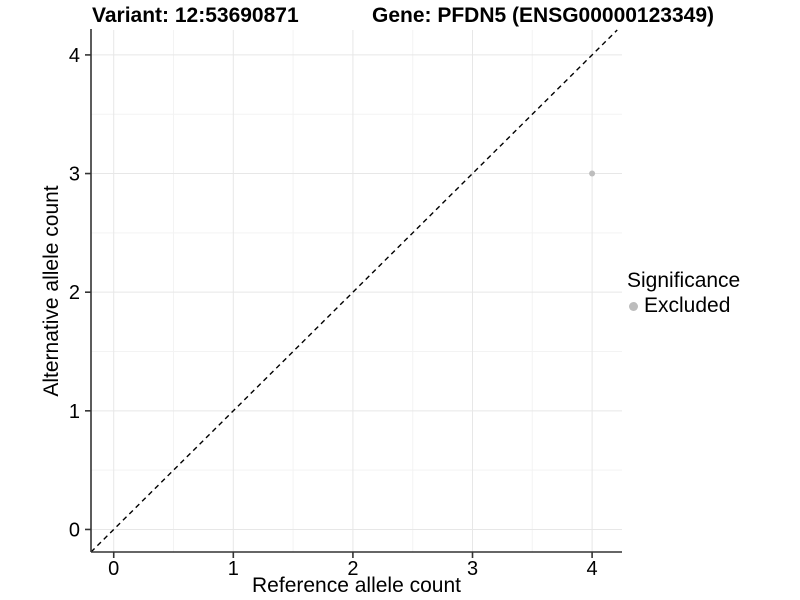  Describe the element at coordinates (543, 15) in the screenshot. I see `plot-title-gene: Gene: PFDN5 (ENSG00000123349)` at that location.